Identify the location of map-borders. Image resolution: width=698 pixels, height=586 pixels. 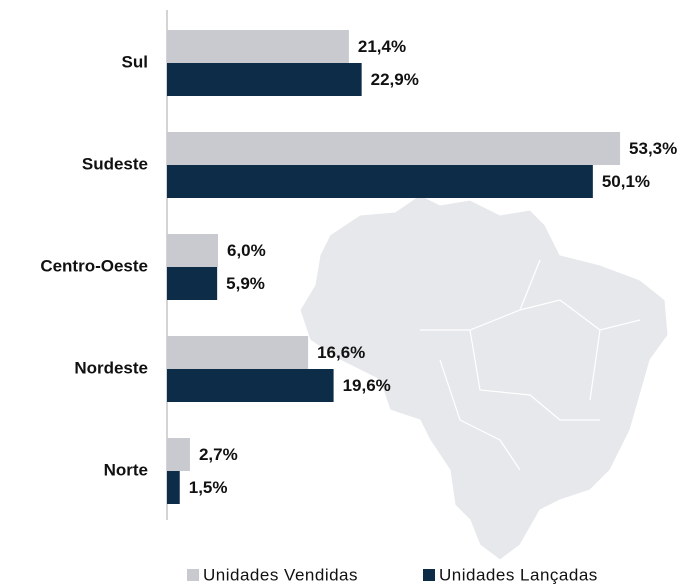
(530, 365).